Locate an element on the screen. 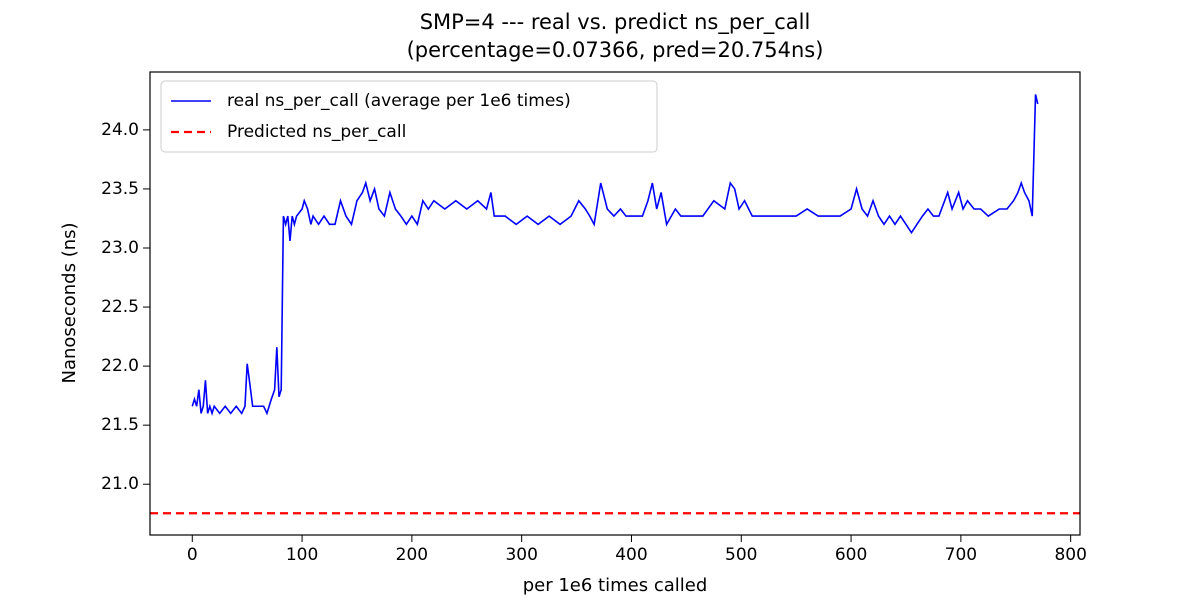 Image resolution: width=1200 pixels, height=604 pixels. x-tick-label: 500 is located at coordinates (741, 555).